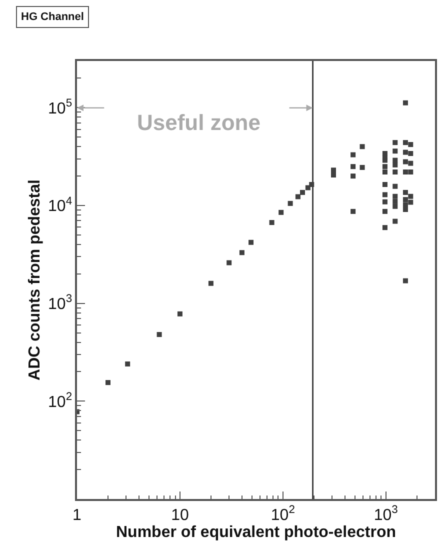  What do you see at coordinates (35, 280) in the screenshot?
I see `y-axis-title: ADC counts from pedestal` at bounding box center [35, 280].